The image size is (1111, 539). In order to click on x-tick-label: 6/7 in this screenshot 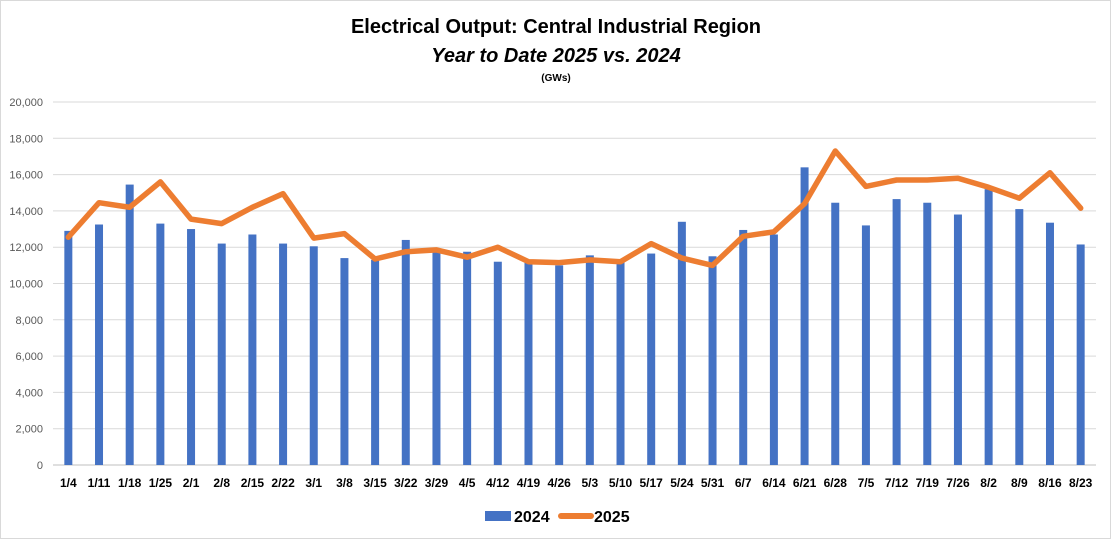, I will do `click(743, 483)`.